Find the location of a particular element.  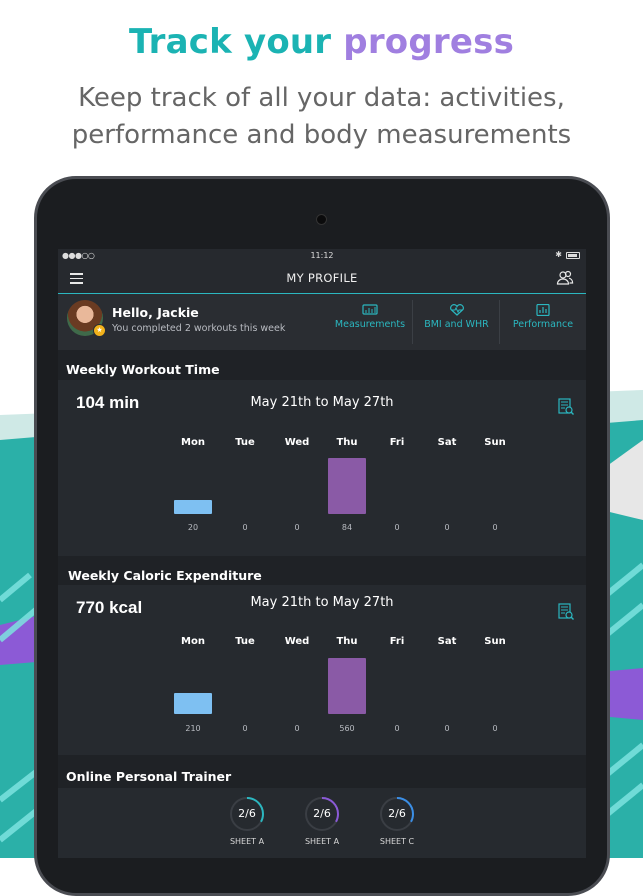

tab-bmi-whr-label: BMI and WHR is located at coordinates (456, 324).